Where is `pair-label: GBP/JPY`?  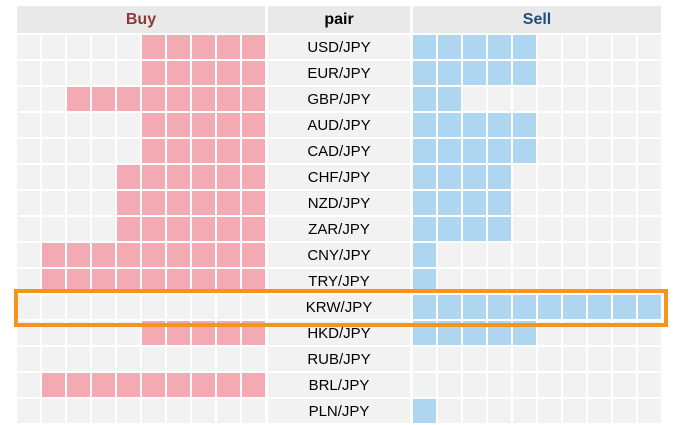 pair-label: GBP/JPY is located at coordinates (339, 99).